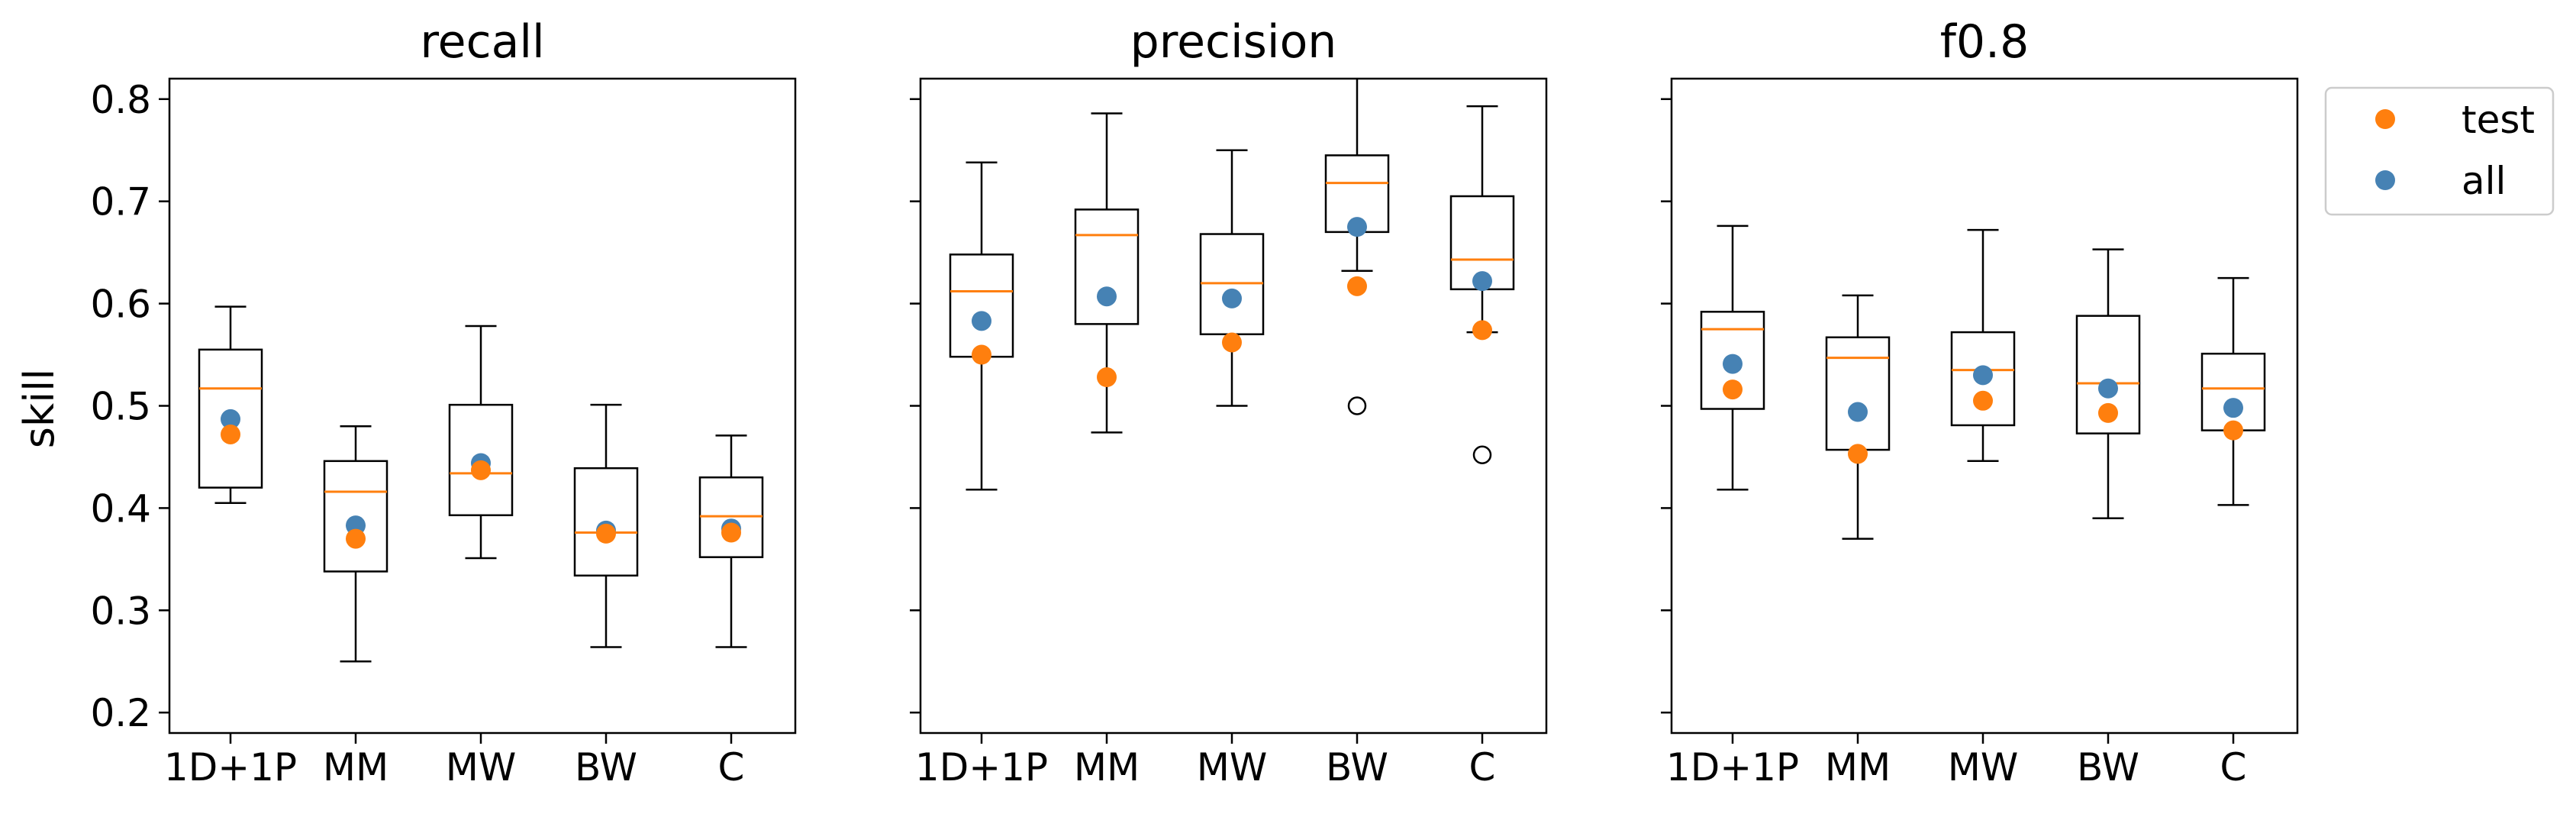 The width and height of the screenshot is (2576, 817). Describe the element at coordinates (2440, 151) in the screenshot. I see `legend: test all` at that location.